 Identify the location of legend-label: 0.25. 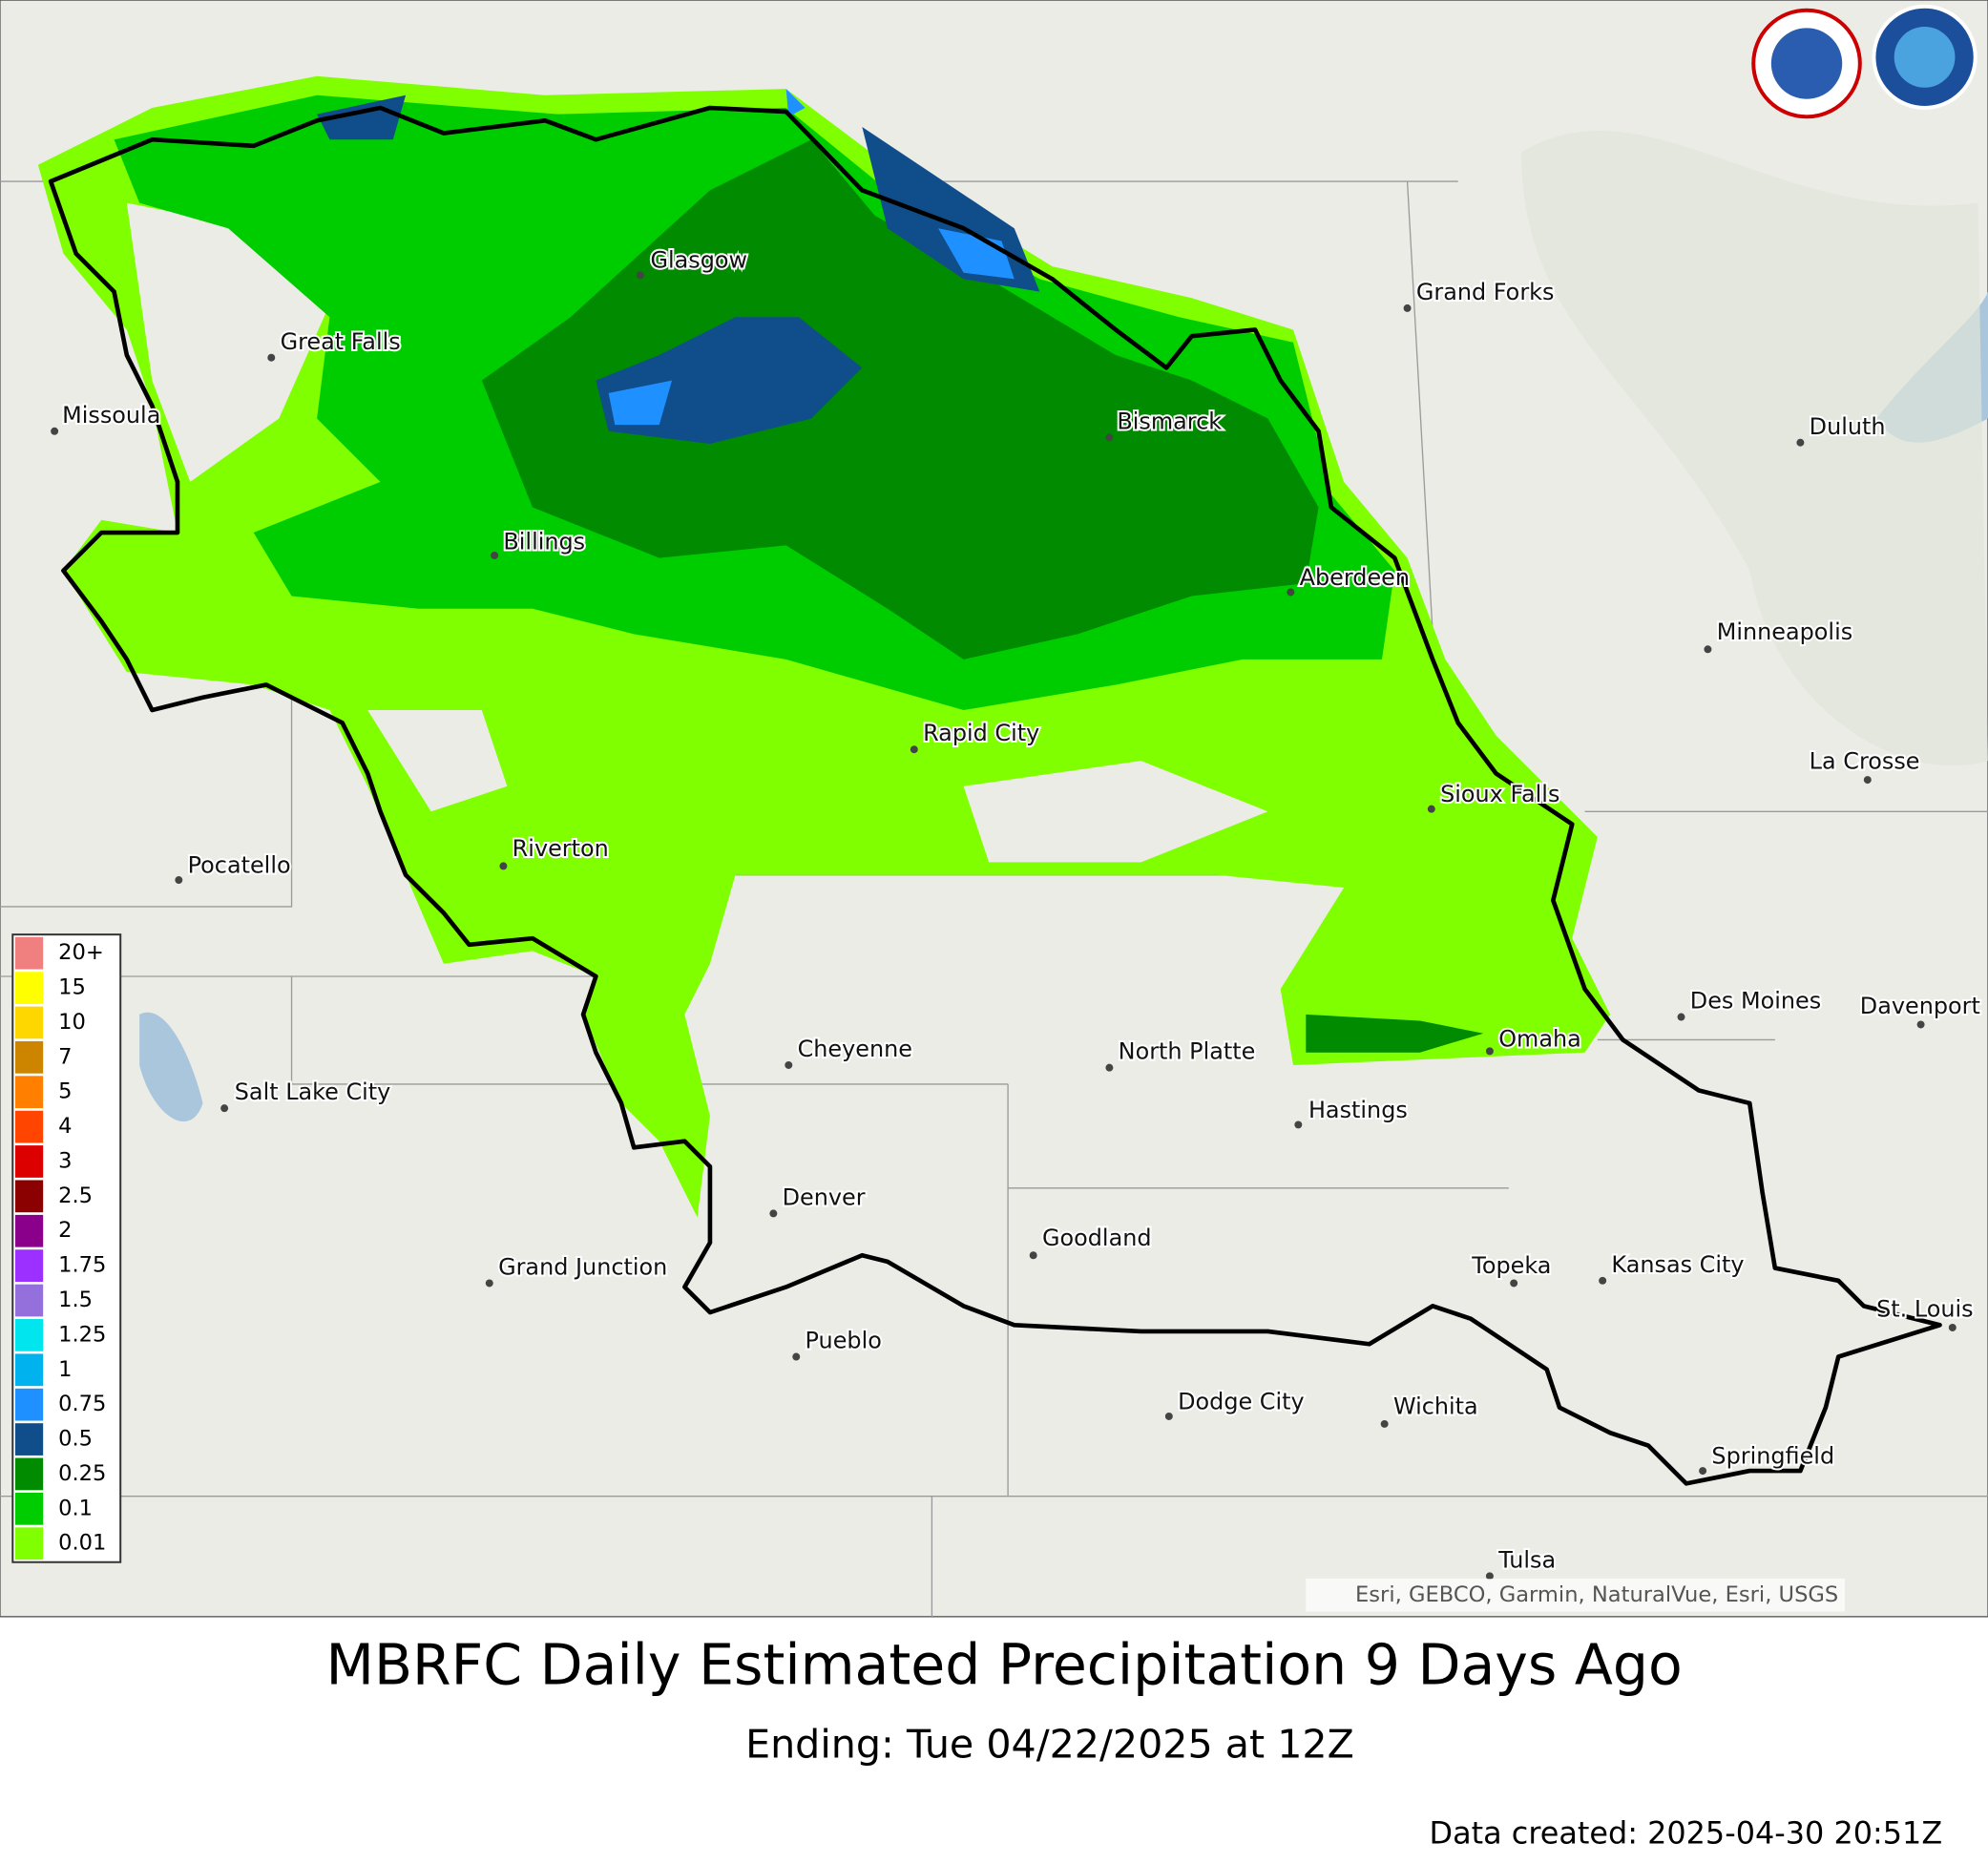
(82, 1473).